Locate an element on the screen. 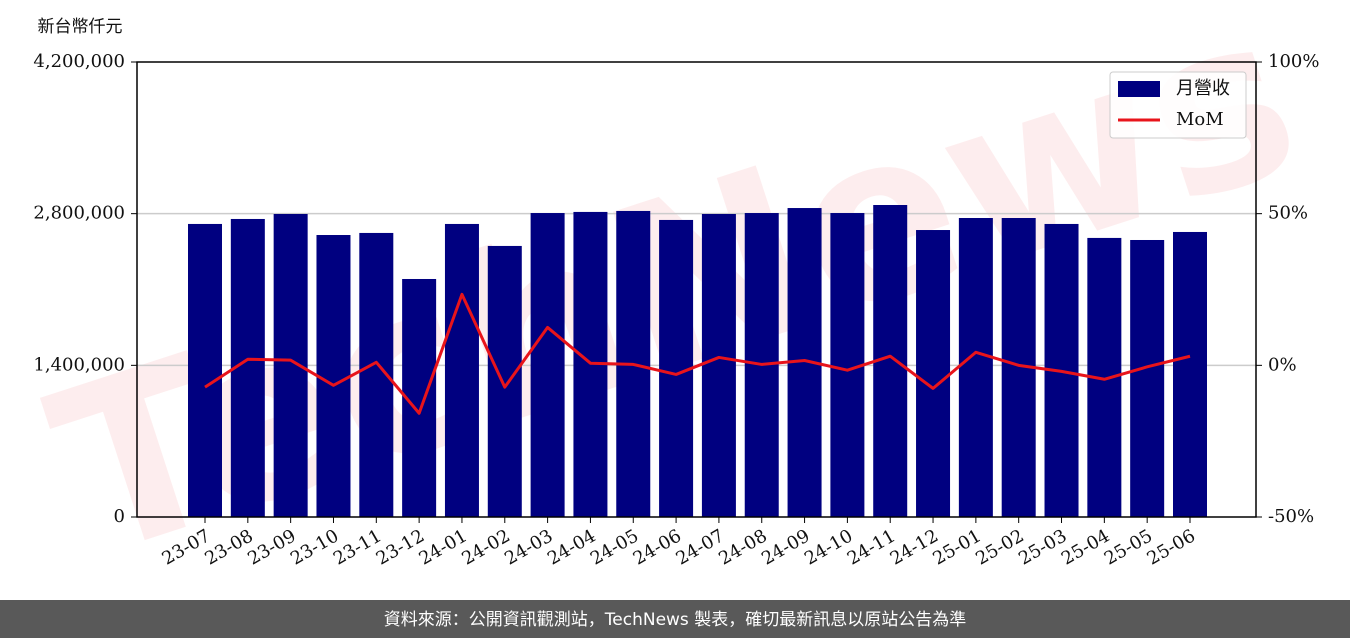  x-tick-label: 24-10 is located at coordinates (828, 547).